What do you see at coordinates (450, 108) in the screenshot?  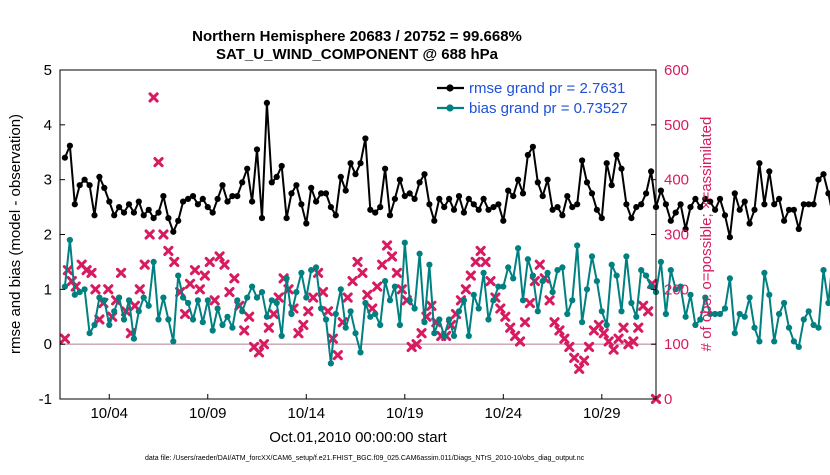 I see `legend-bias-marker` at bounding box center [450, 108].